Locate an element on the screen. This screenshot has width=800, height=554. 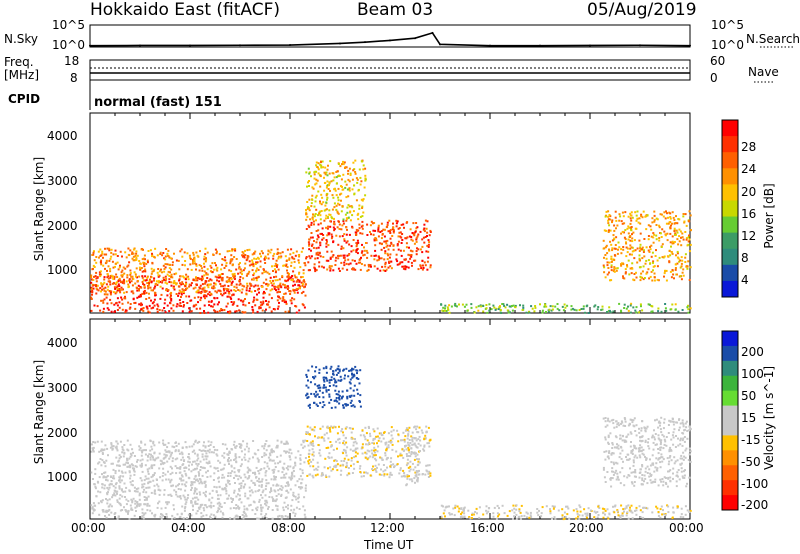
freq-right-label: Nave is located at coordinates (763, 72).